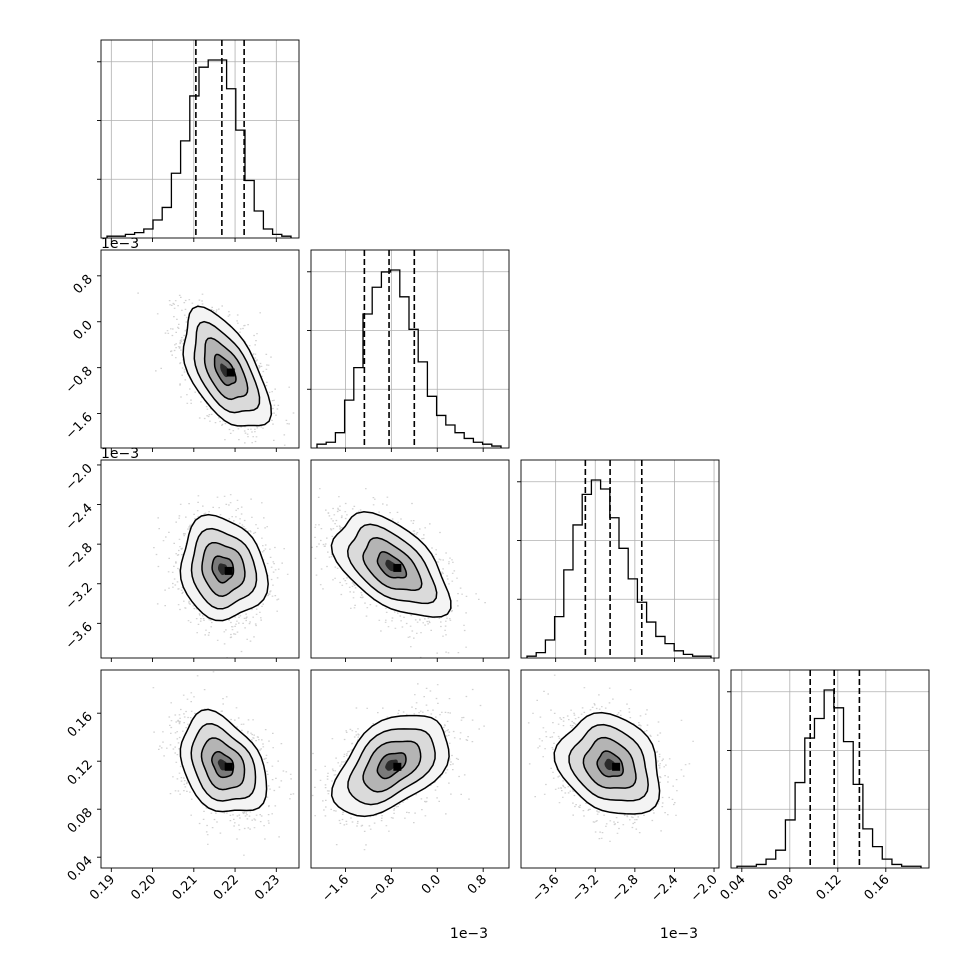 This screenshot has width=970, height=970. I want to click on y-tick-label: 0.0, so click(83, 330).